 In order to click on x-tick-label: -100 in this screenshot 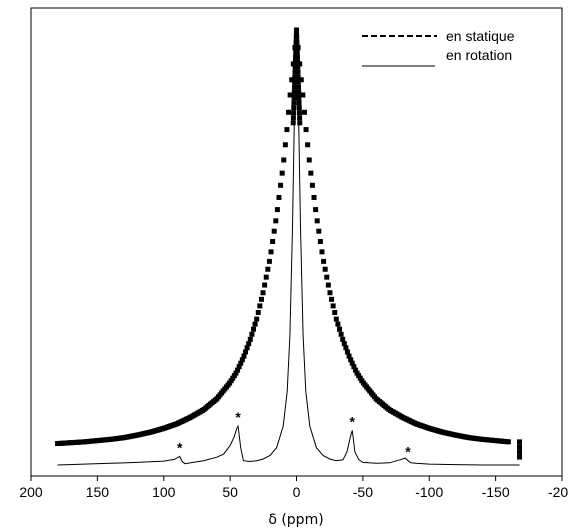, I will do `click(429, 492)`.